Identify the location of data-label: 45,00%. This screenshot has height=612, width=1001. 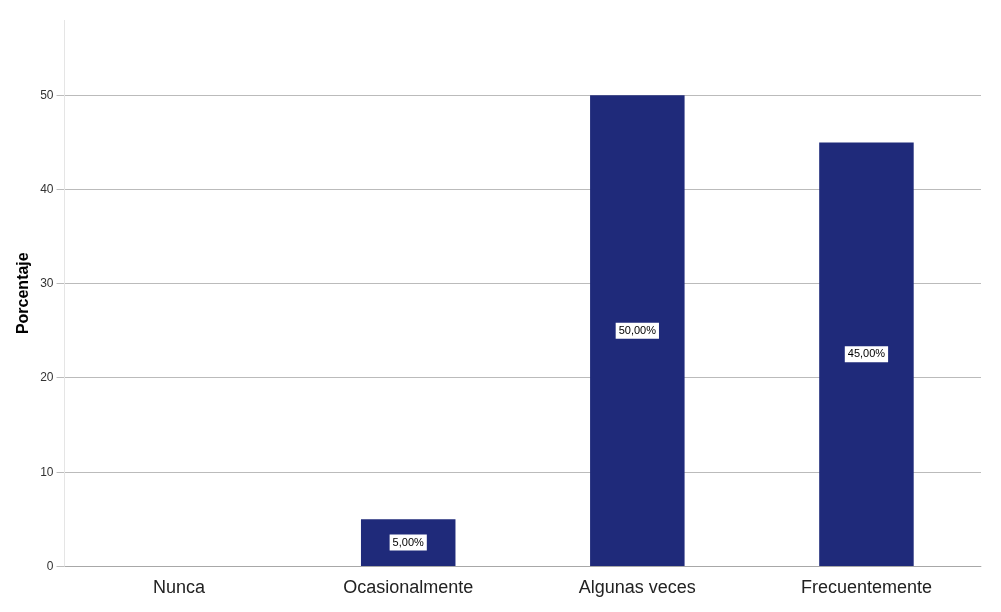
(866, 353).